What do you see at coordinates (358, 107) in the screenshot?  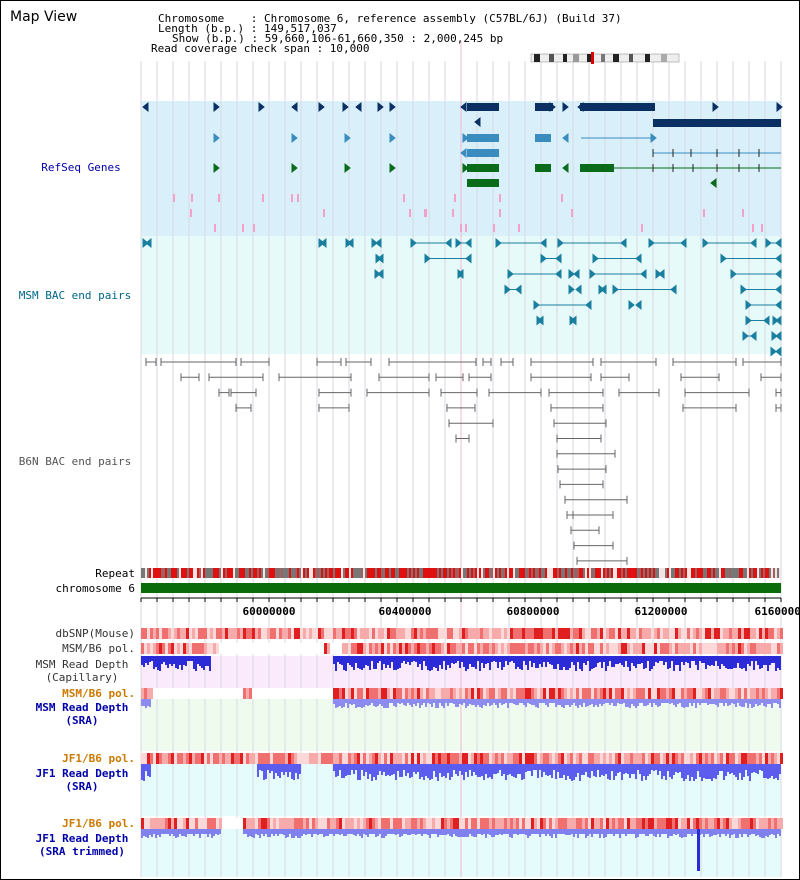 I see `refseq-marker` at bounding box center [358, 107].